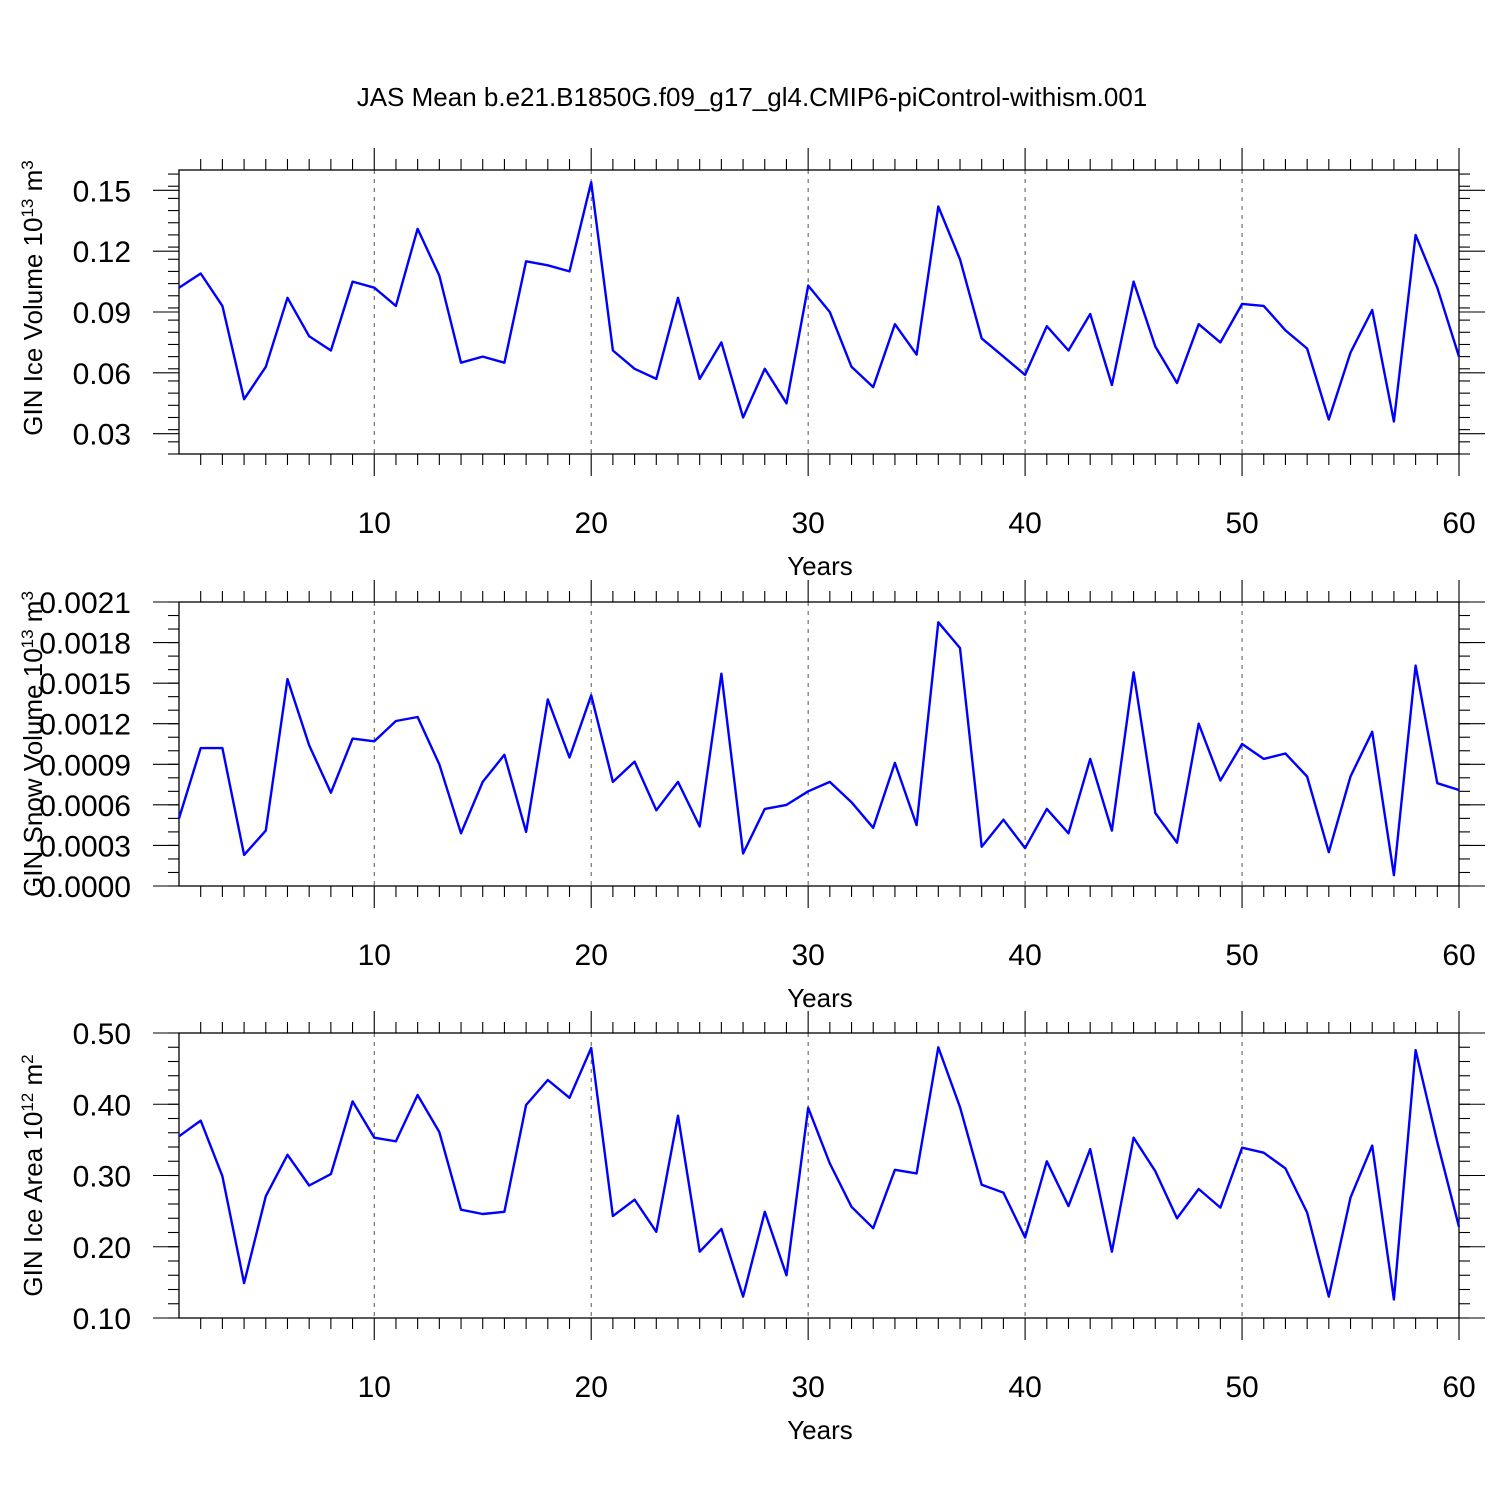 The width and height of the screenshot is (1500, 1500). I want to click on y-tick-label: 0.50, so click(102, 1034).